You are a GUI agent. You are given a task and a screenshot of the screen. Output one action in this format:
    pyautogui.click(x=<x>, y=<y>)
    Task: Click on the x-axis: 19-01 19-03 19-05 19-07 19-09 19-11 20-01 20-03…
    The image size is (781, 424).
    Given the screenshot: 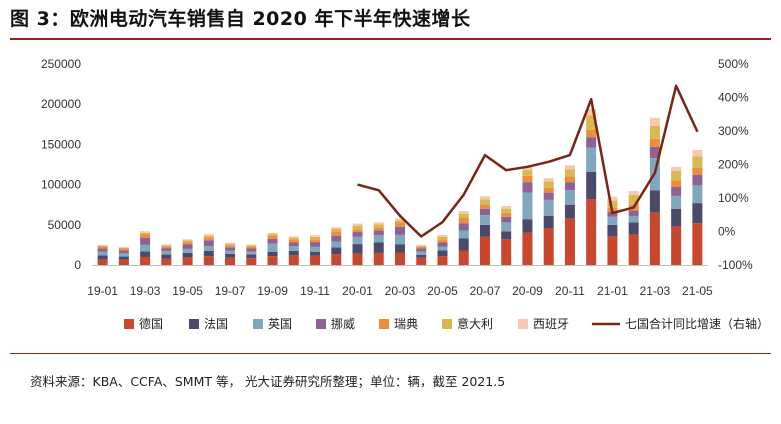 What is the action you would take?
    pyautogui.click(x=400, y=281)
    